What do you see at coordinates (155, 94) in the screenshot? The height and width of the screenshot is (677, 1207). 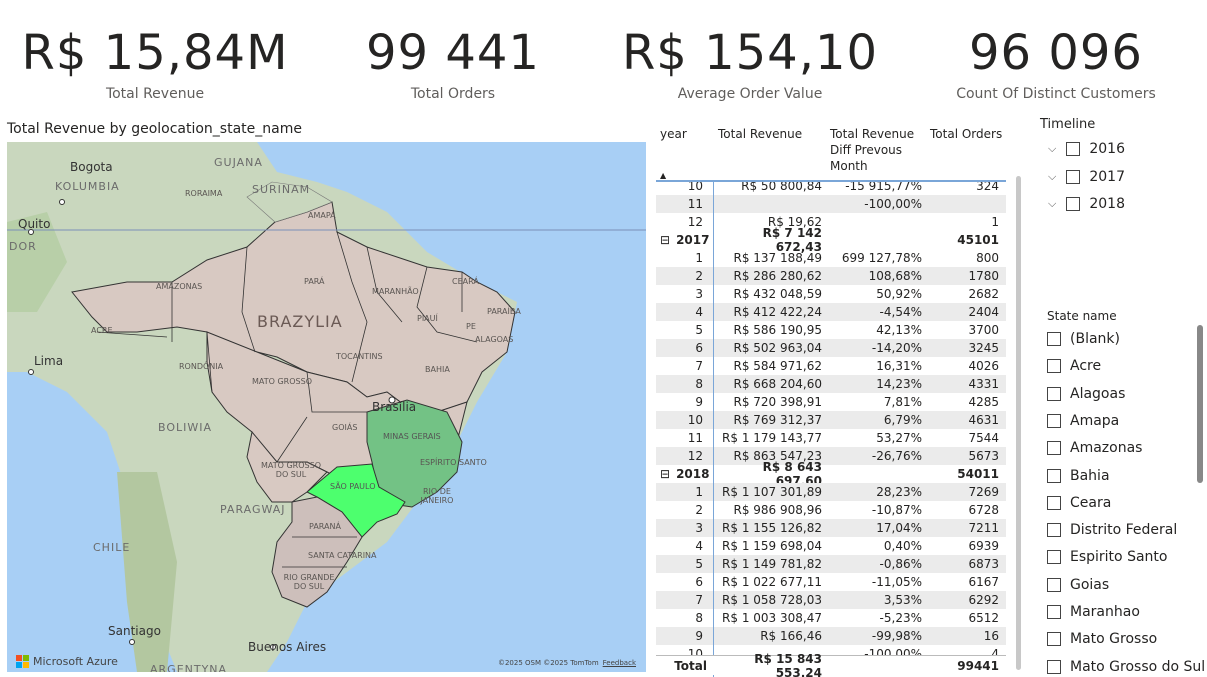 I see `kpi-label: Total Revenue` at bounding box center [155, 94].